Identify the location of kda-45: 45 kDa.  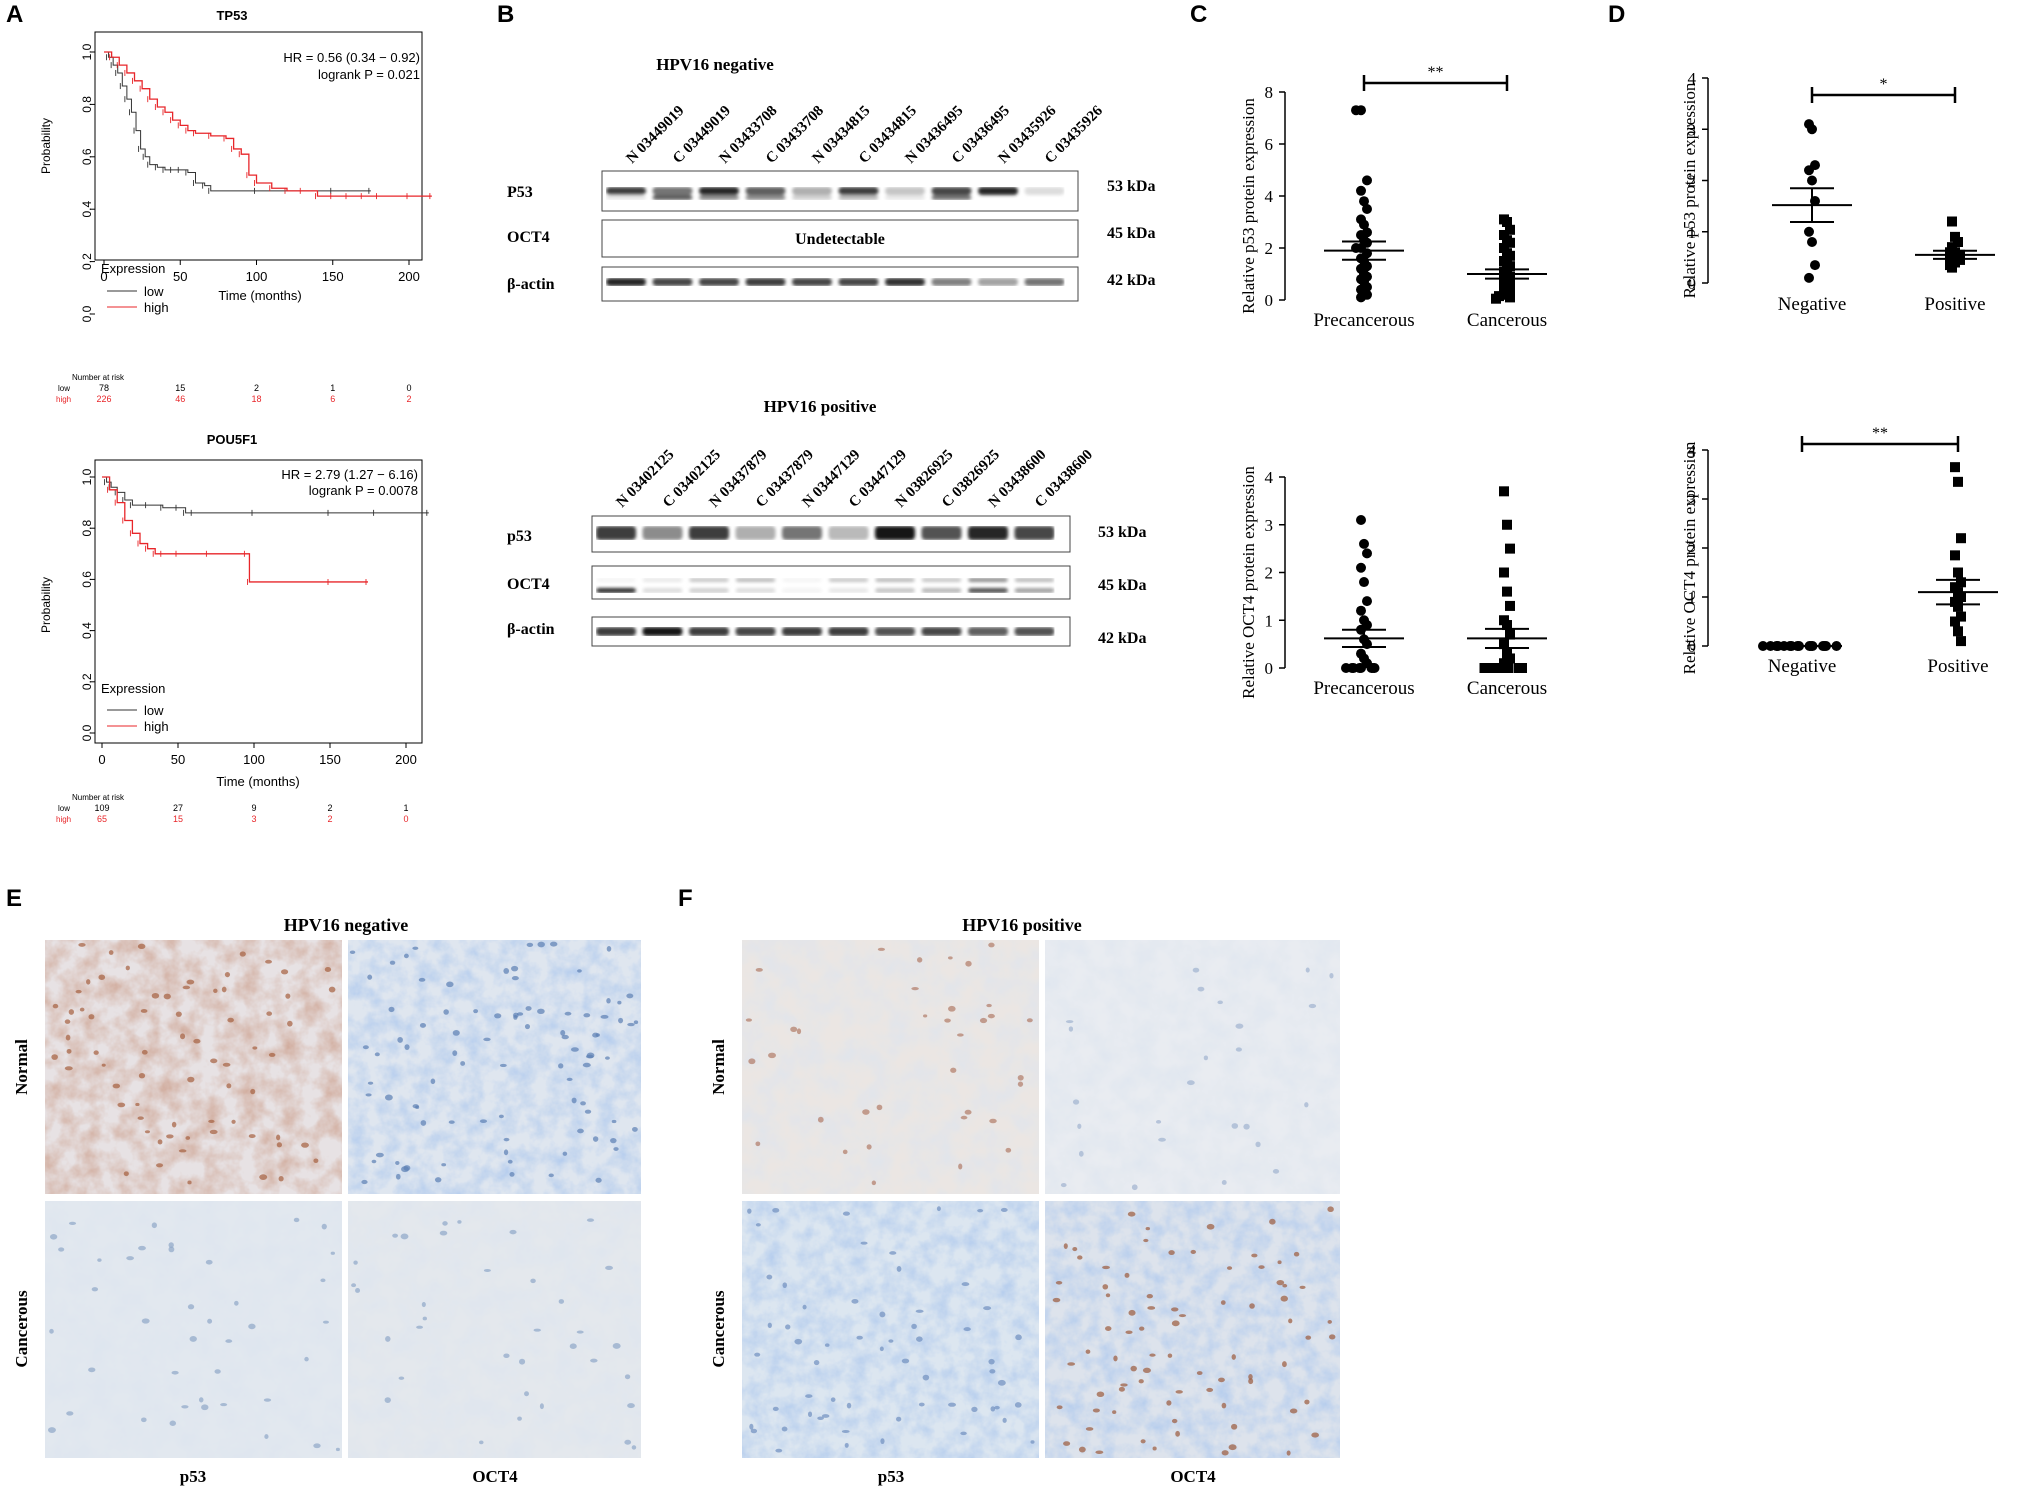
(1122, 585).